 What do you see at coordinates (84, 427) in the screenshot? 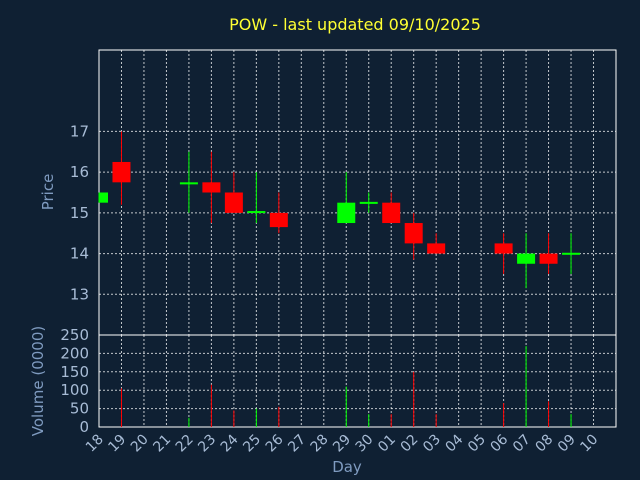
I see `volume-tick-label: 0` at bounding box center [84, 427].